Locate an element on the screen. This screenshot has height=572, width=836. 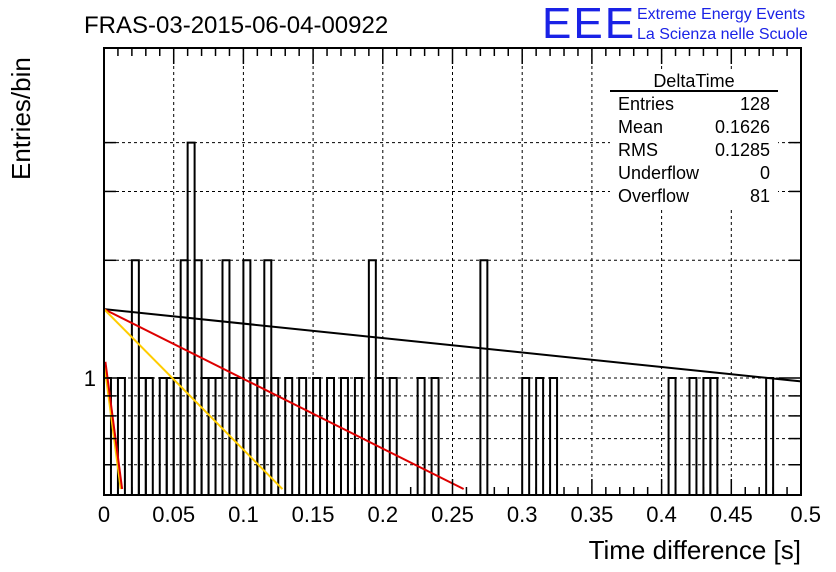
x-tick-label: 0.15 is located at coordinates (313, 514).